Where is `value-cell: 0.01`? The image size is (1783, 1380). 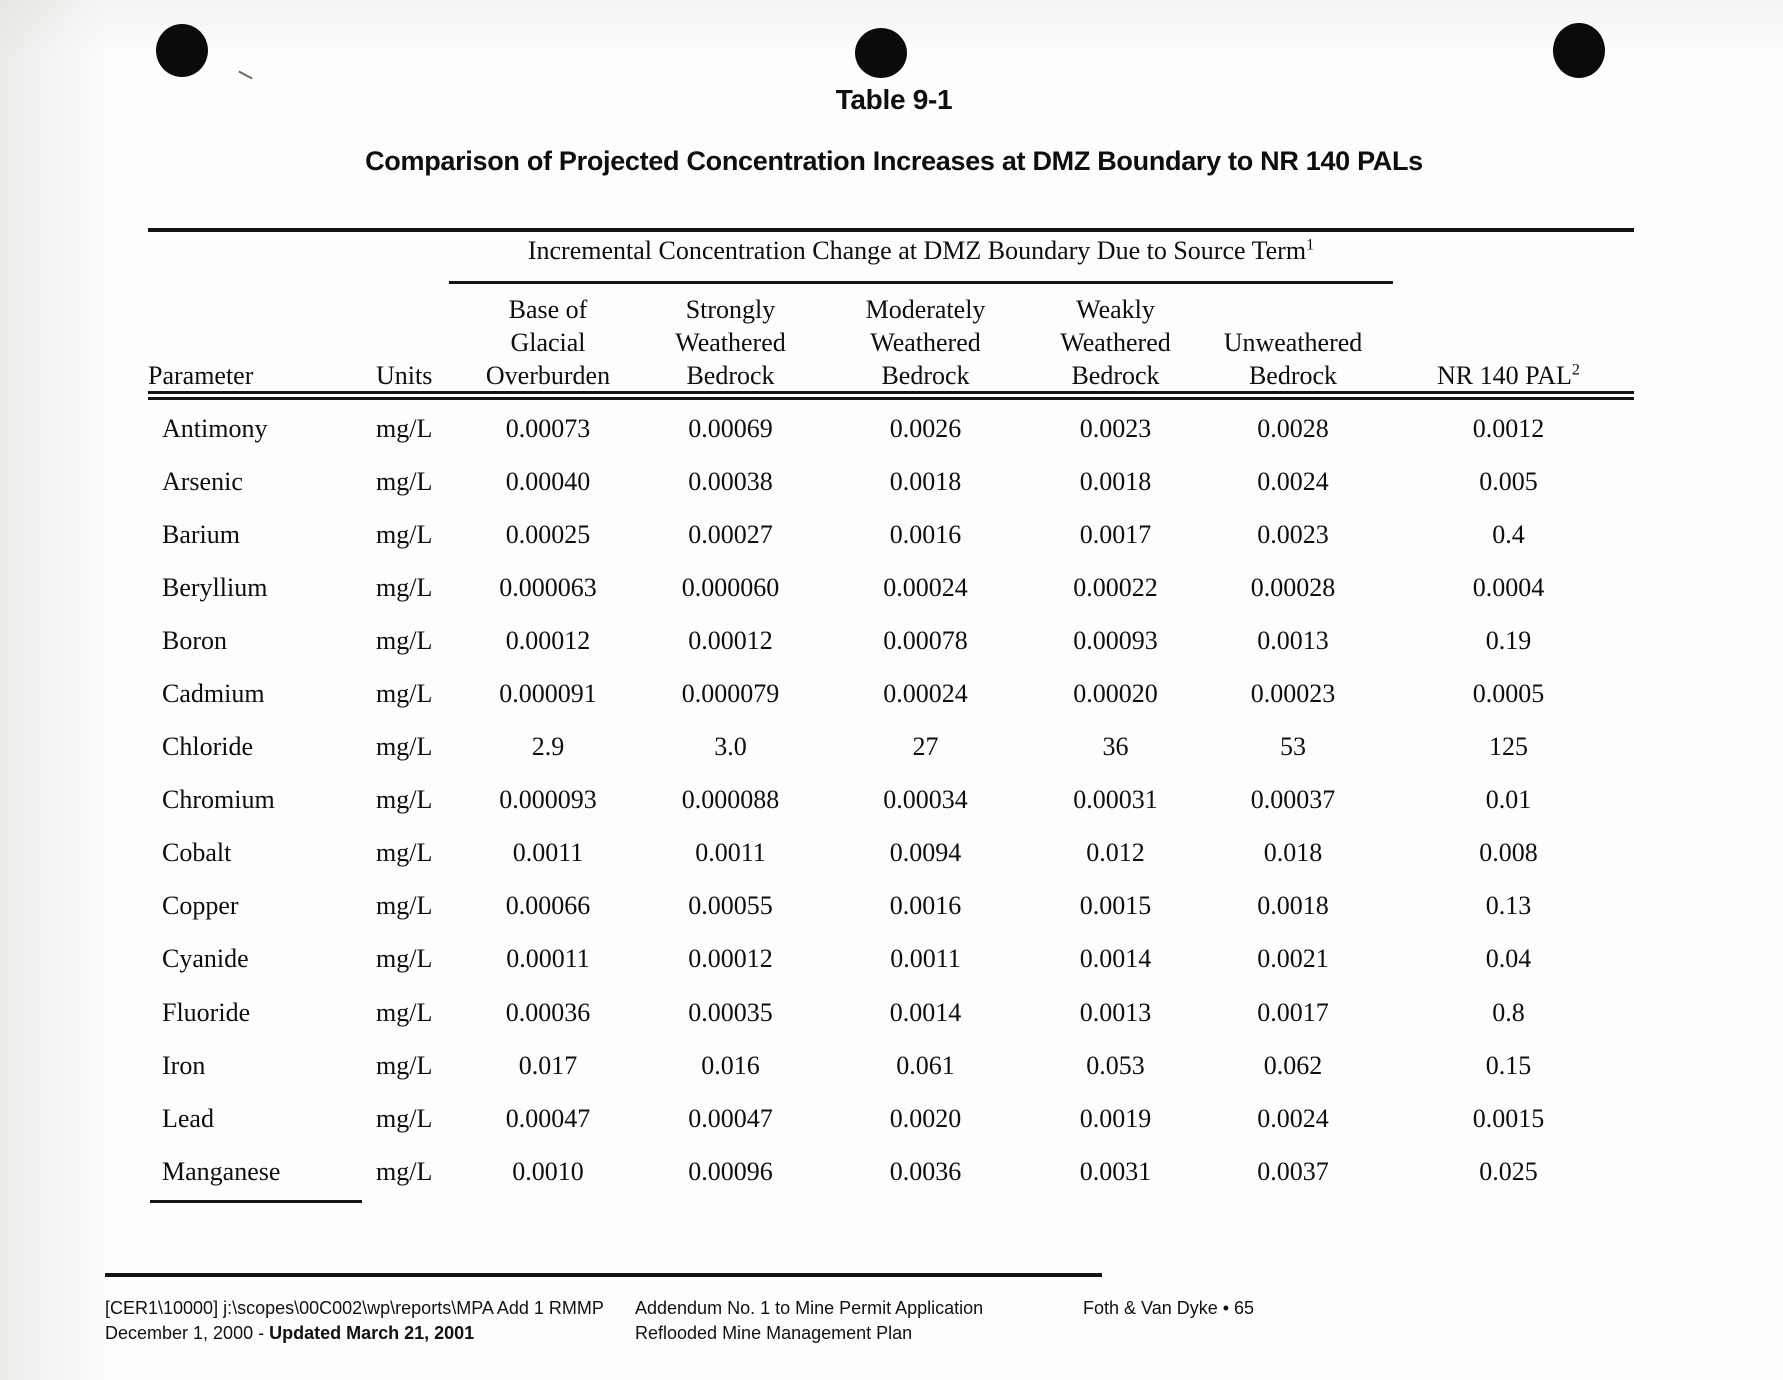 value-cell: 0.01 is located at coordinates (1508, 800).